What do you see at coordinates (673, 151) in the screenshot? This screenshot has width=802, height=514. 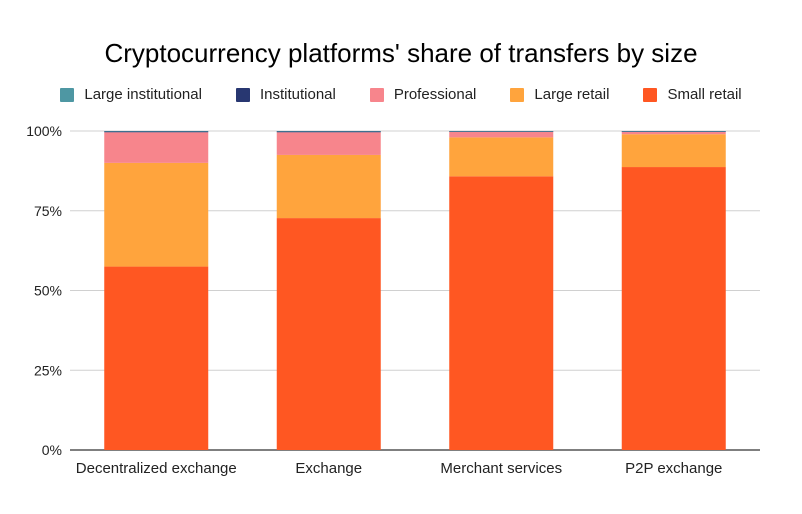 I see `bar-p2p-exchange-large-retail` at bounding box center [673, 151].